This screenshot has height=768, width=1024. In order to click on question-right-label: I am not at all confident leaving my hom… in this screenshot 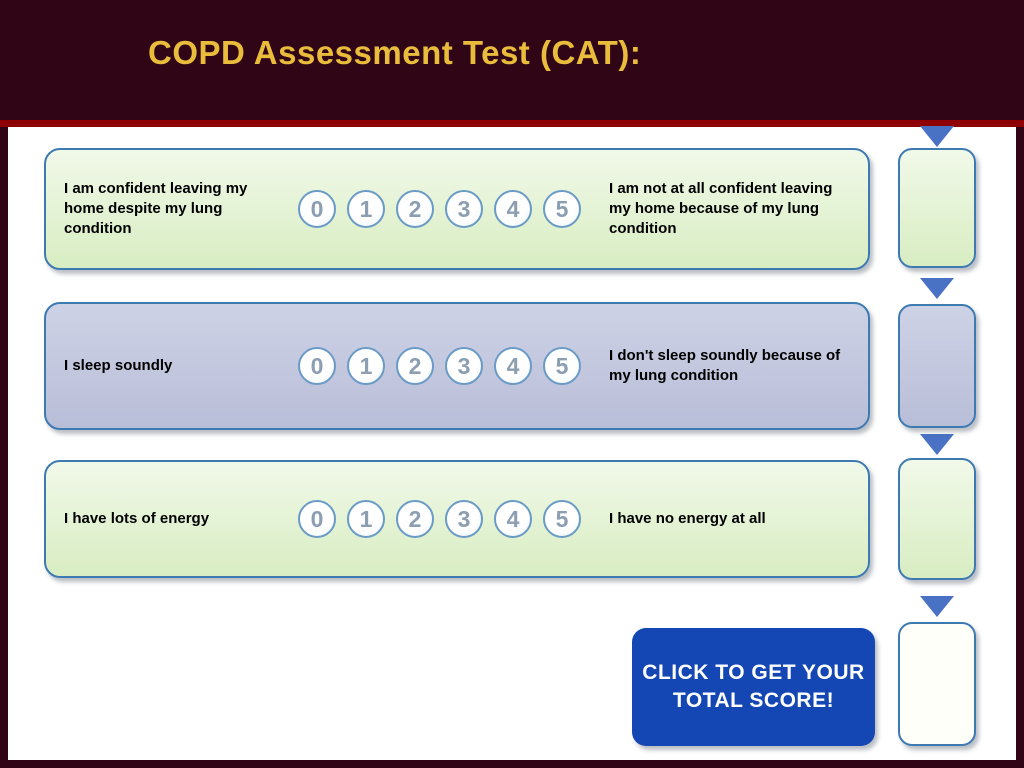, I will do `click(721, 208)`.